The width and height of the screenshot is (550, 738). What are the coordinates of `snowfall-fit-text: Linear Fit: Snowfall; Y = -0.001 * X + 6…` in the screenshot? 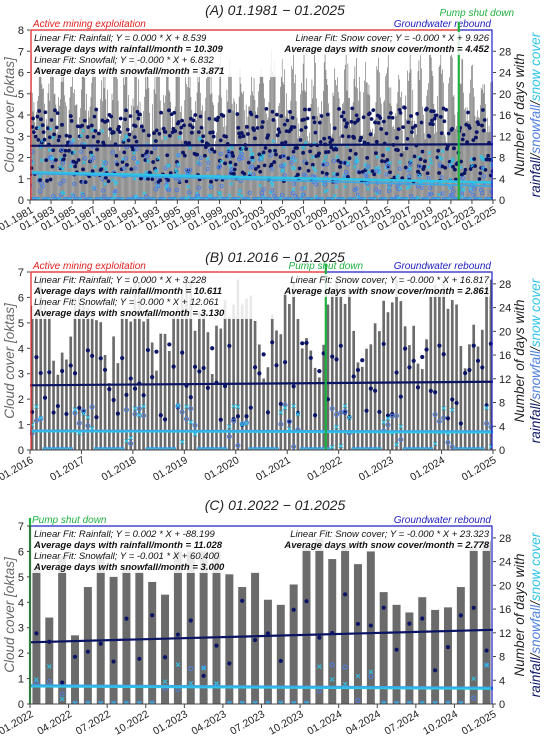 It's located at (127, 556).